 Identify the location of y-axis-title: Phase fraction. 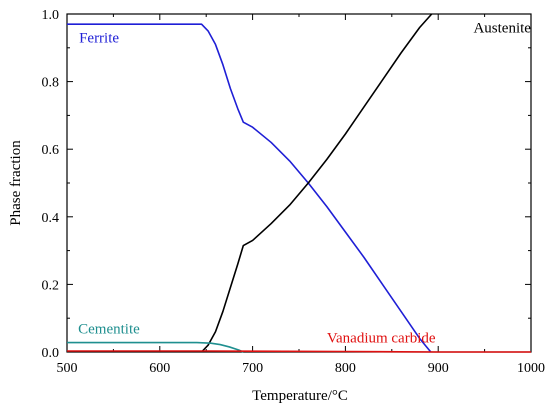
(16, 183).